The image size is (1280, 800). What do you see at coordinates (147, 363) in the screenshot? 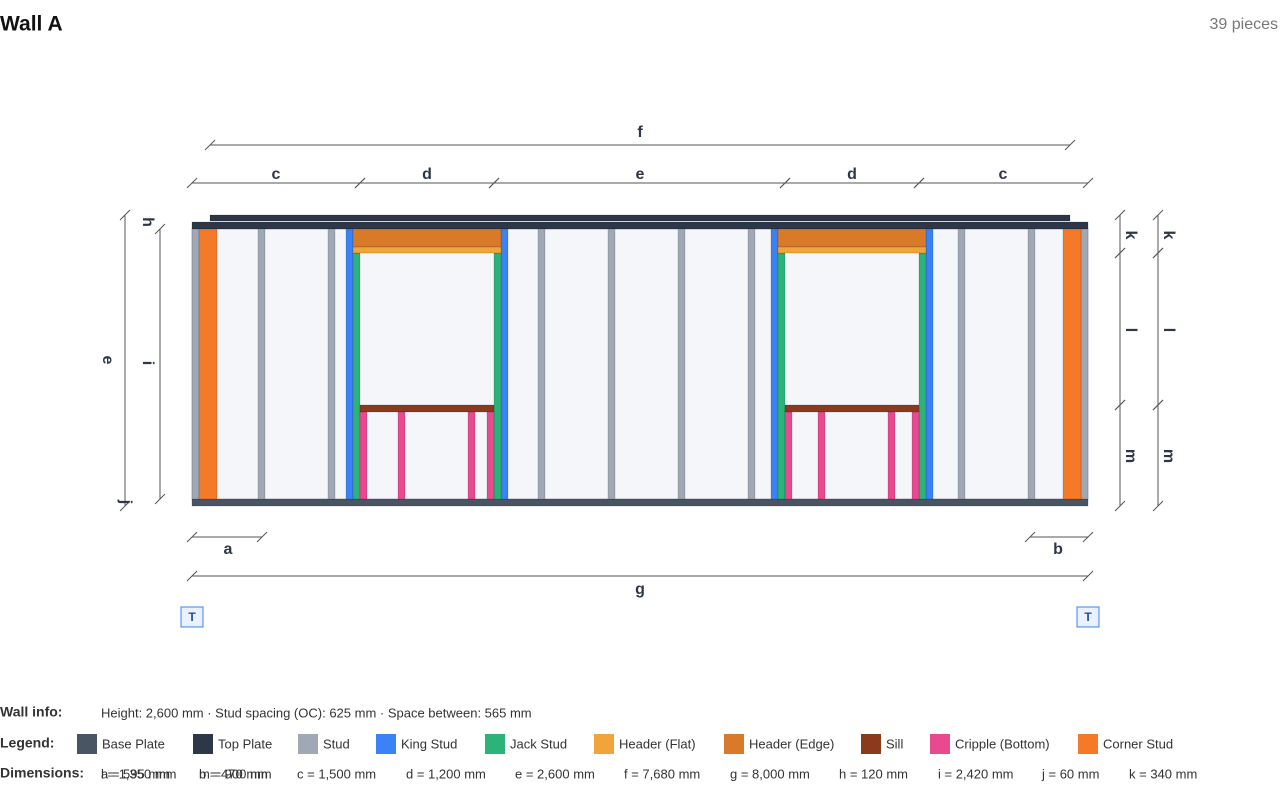
I see `dim-label: i` at bounding box center [147, 363].